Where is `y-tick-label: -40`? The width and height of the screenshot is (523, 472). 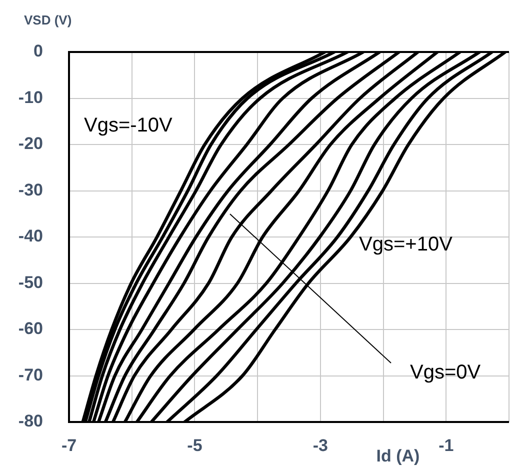
y-tick-label: -40 is located at coordinates (30, 236).